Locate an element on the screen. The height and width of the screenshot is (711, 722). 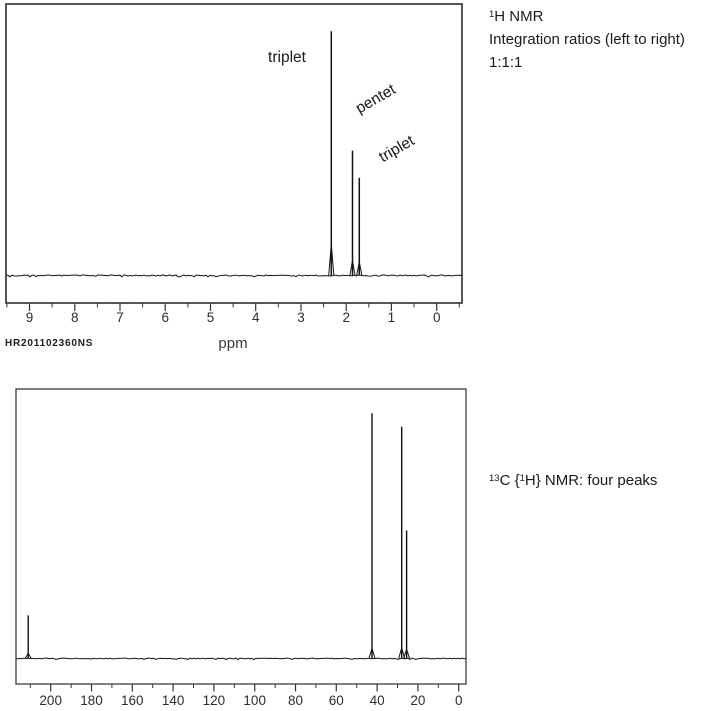
axis-tick-label: 100 is located at coordinates (254, 700).